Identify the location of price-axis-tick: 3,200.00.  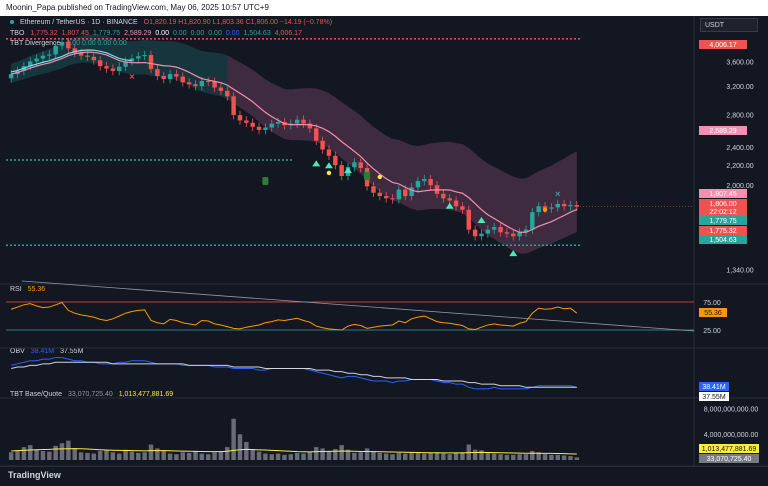
(739, 87).